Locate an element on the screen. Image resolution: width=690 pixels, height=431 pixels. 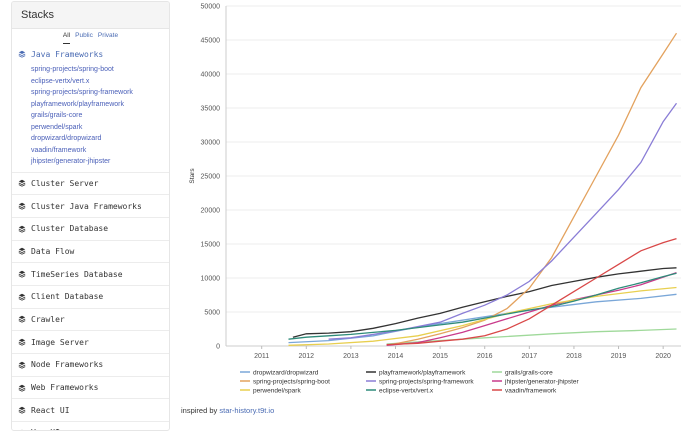
star-history-link: star-history.t9t.io is located at coordinates (247, 410).